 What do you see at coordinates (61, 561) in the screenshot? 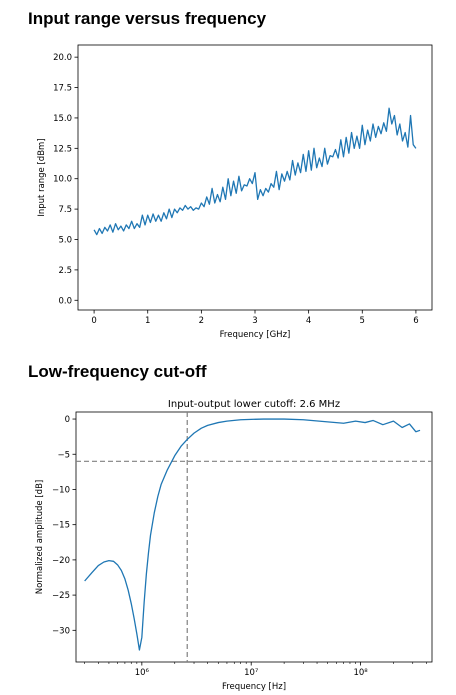
I see `y-tick-label: −20` at bounding box center [61, 561].